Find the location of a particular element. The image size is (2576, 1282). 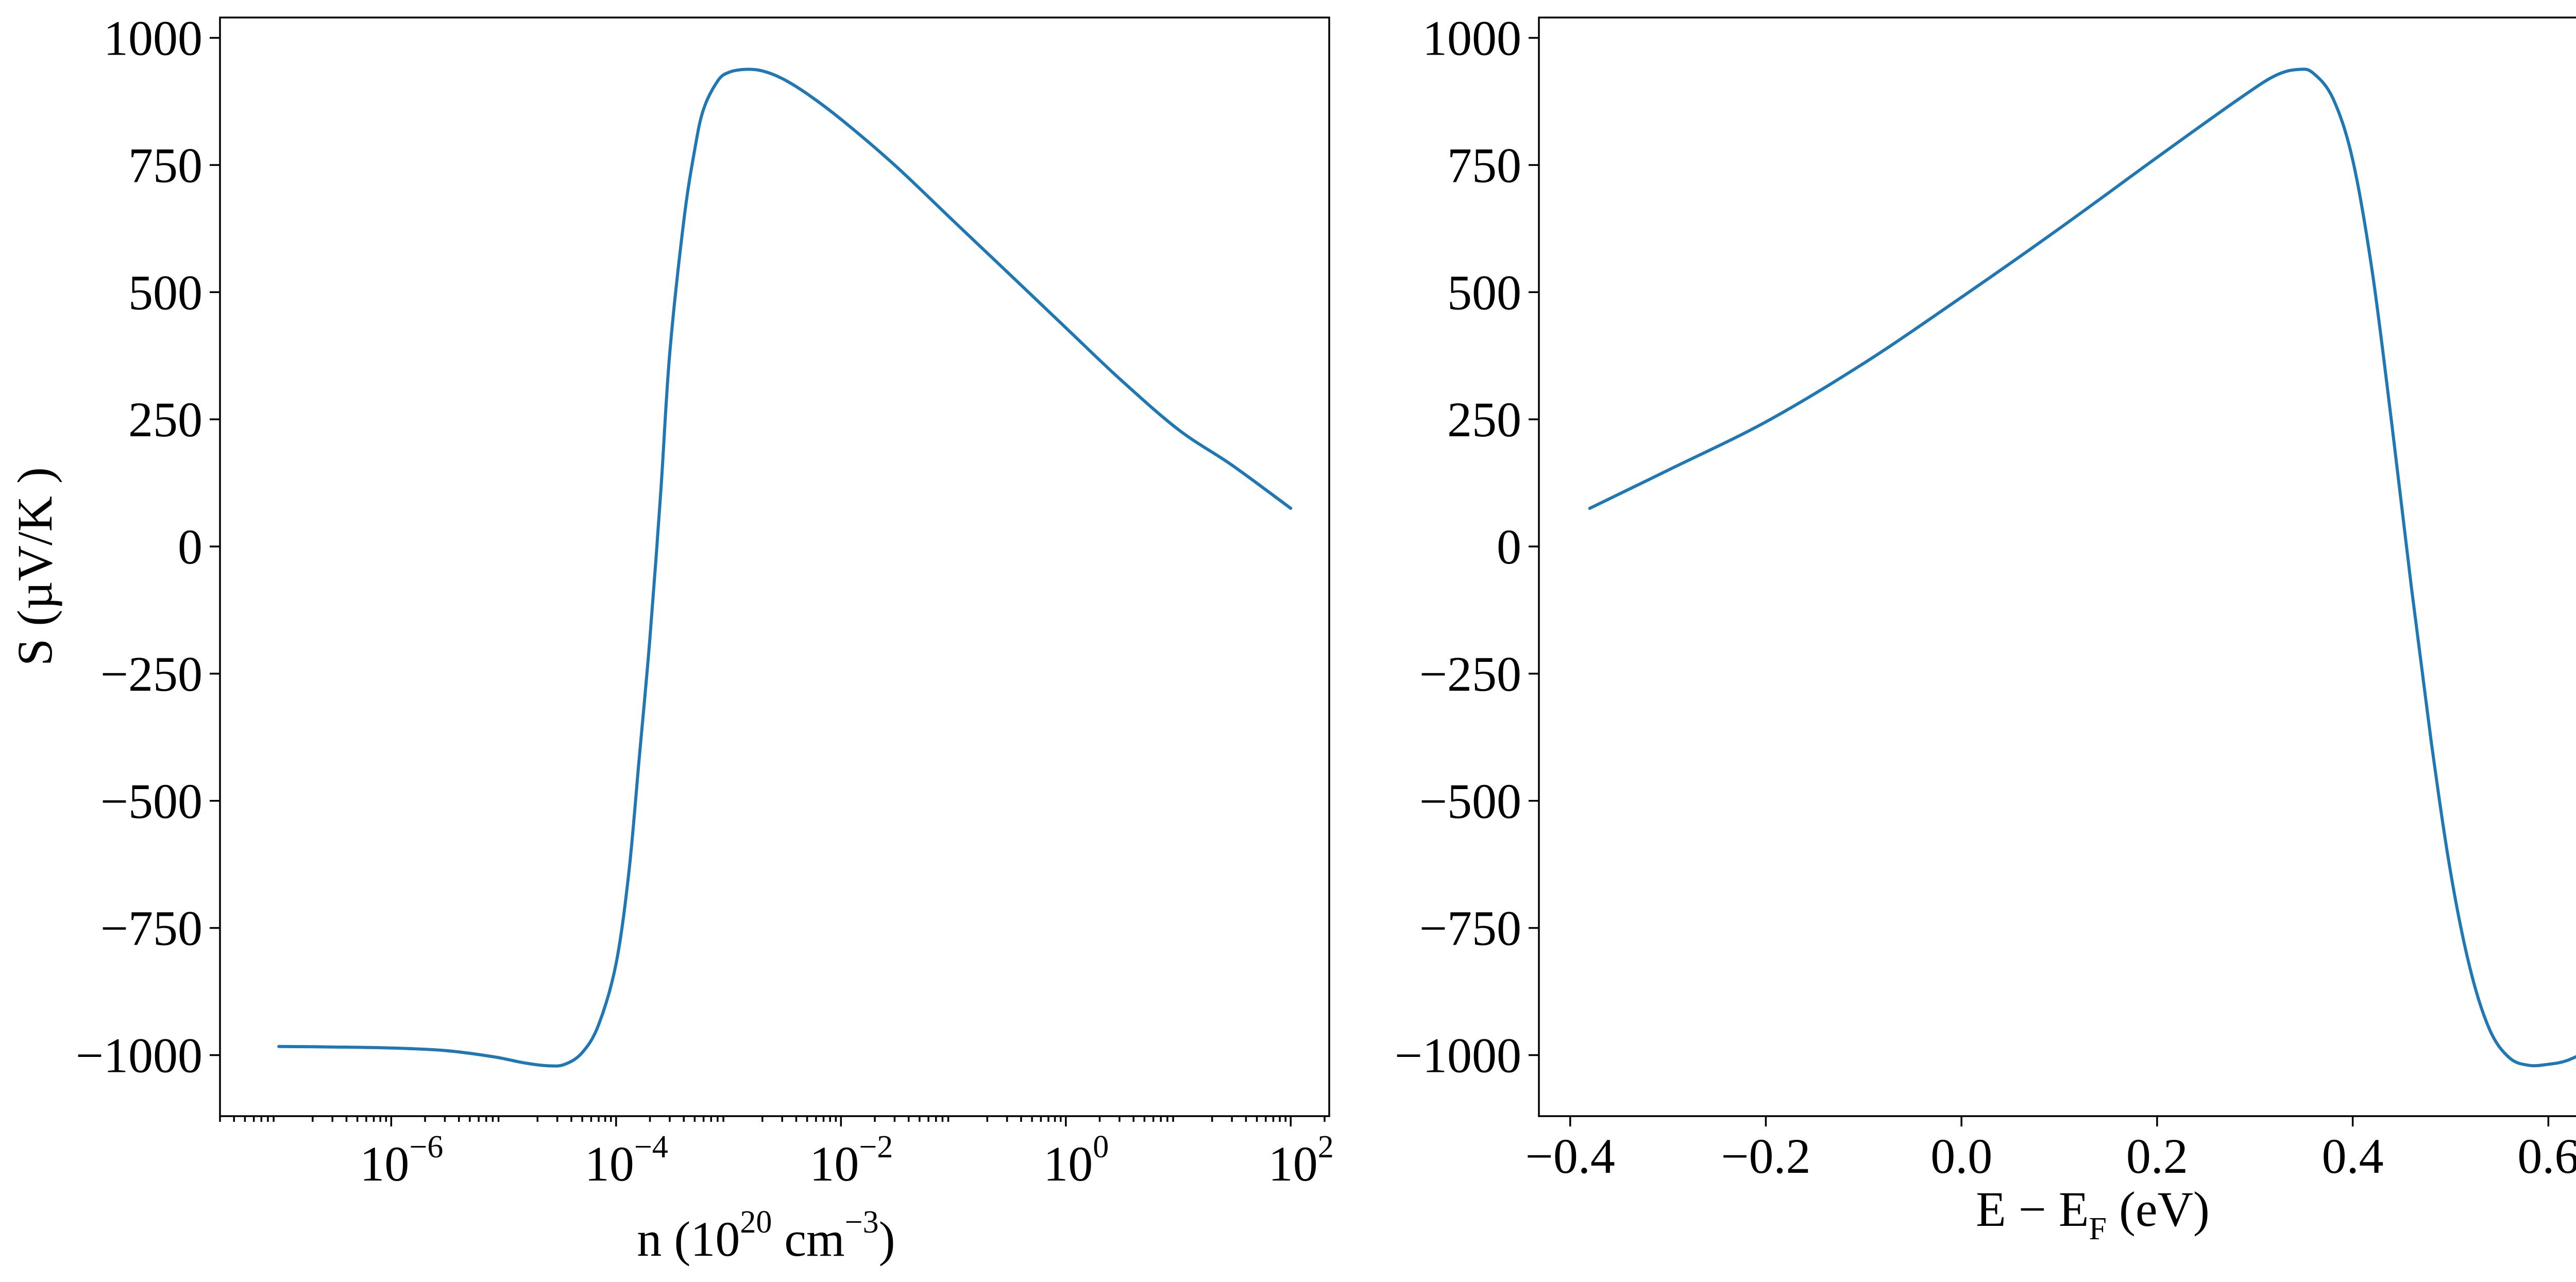

left-y-tick-label-5: −250 is located at coordinates (151, 674).